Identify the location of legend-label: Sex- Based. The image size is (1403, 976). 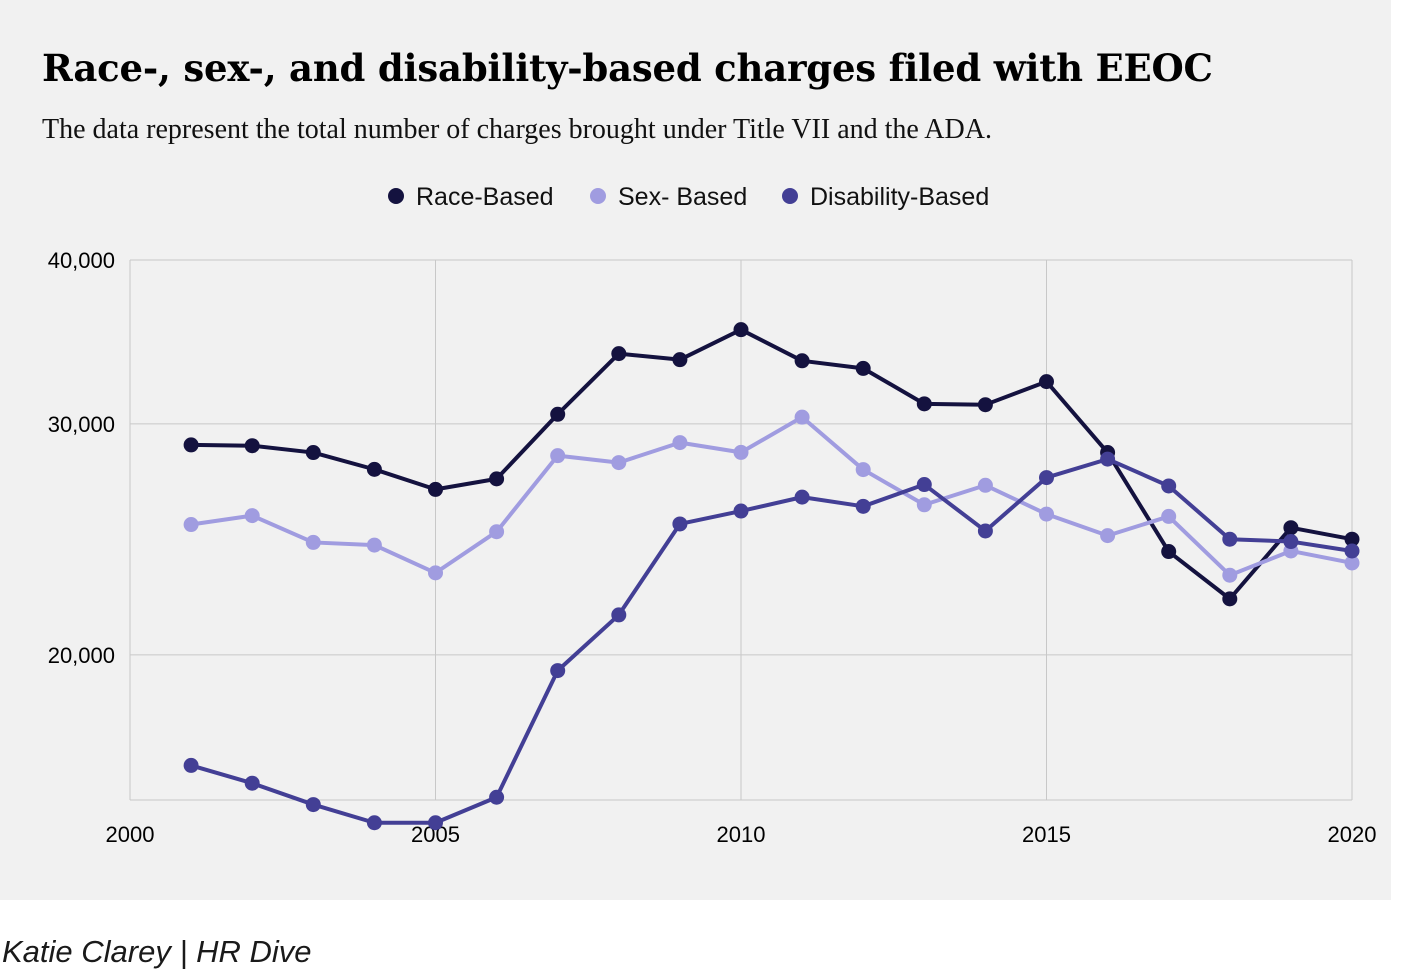
(682, 197).